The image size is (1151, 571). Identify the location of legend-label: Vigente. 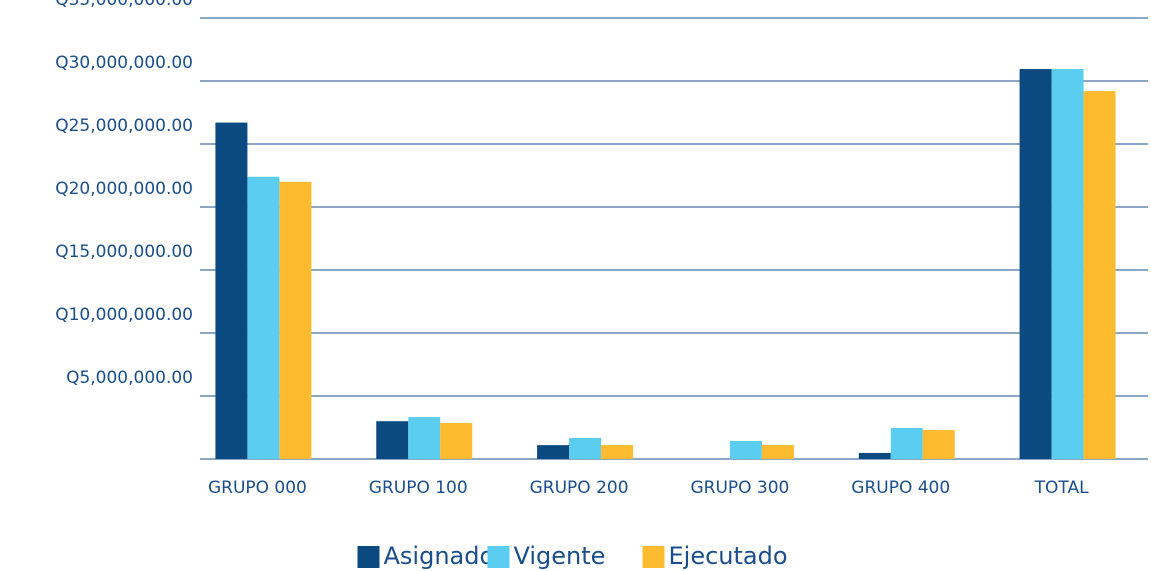
(560, 556).